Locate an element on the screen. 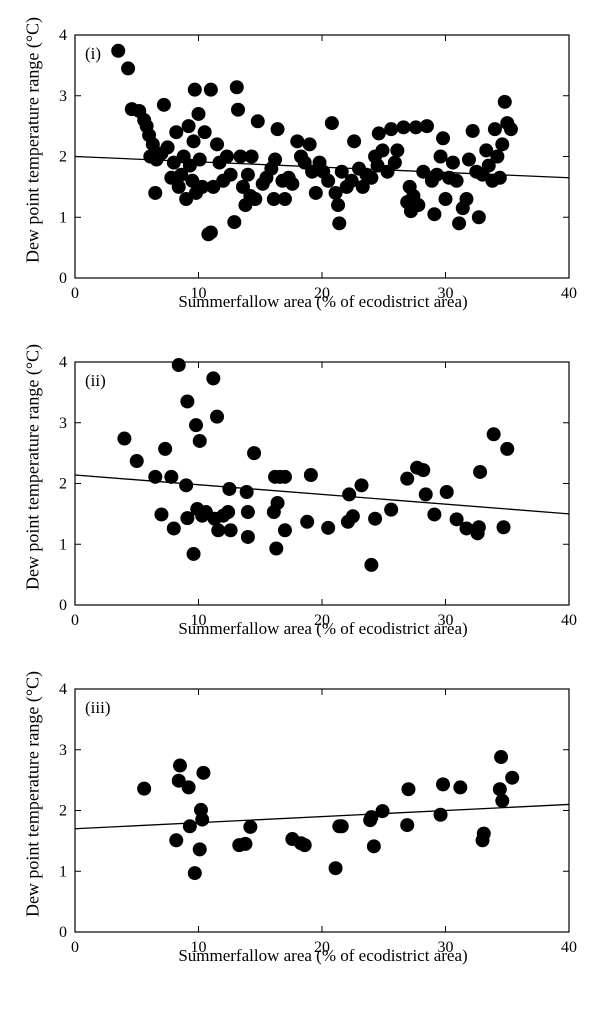  panel-tag: (ii) is located at coordinates (95, 380).